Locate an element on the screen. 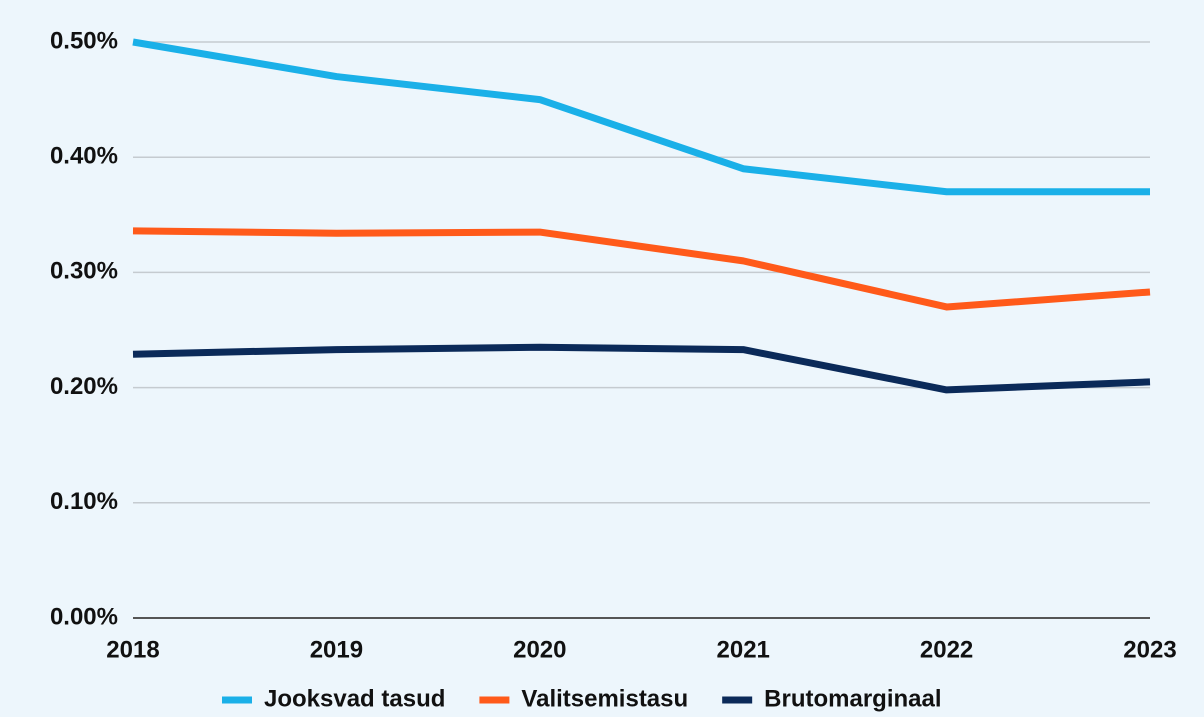 Image resolution: width=1204 pixels, height=717 pixels. y-tick-label: 0.40% is located at coordinates (84, 156).